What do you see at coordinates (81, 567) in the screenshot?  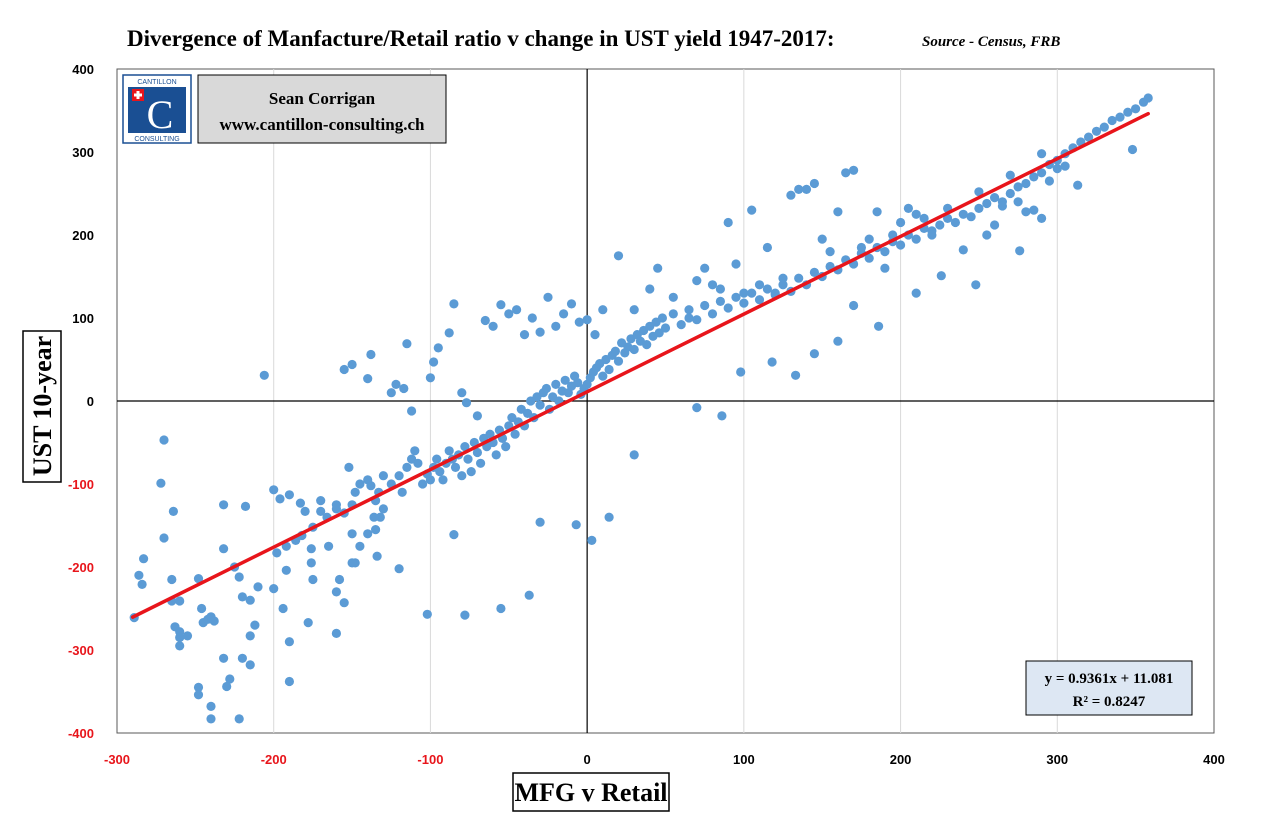 I see `y-tick-label-2: -200` at bounding box center [81, 567].